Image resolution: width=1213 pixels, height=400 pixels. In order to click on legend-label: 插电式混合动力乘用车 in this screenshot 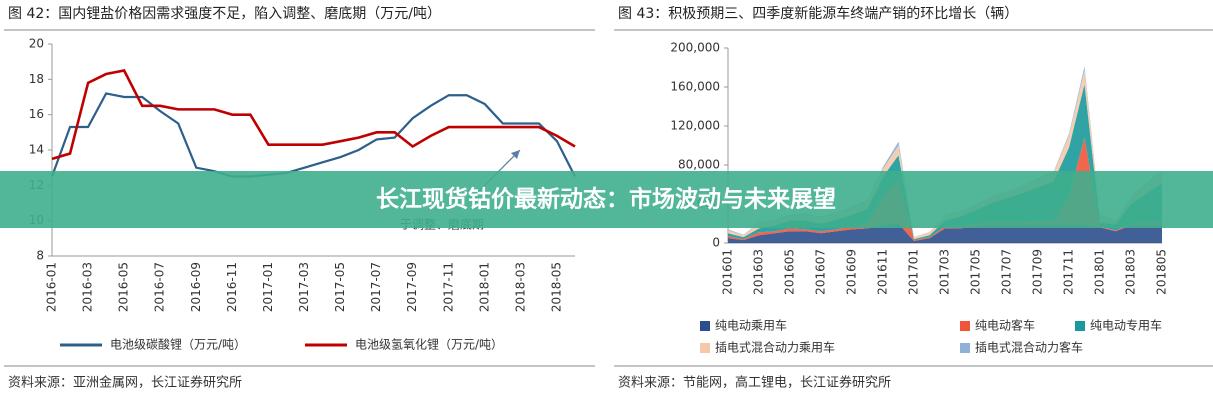, I will do `click(775, 347)`.